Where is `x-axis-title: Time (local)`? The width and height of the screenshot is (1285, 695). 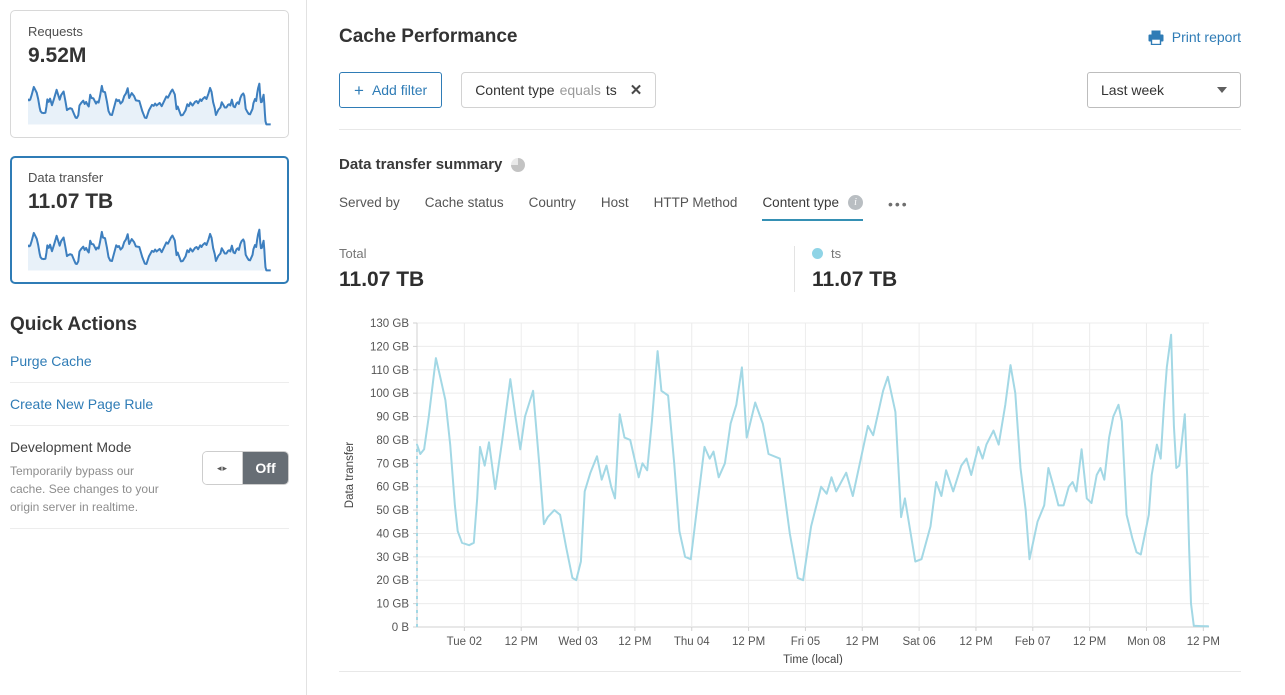
x-axis-title: Time (local) is located at coordinates (813, 659).